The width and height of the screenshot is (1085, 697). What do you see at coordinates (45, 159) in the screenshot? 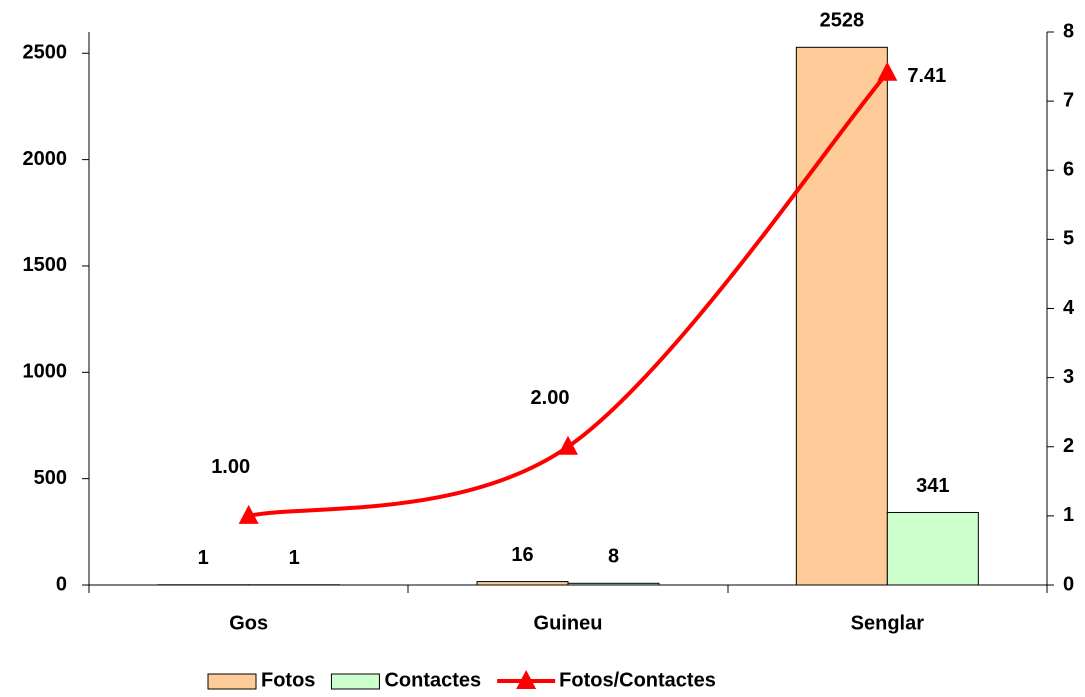
I see `y-tick-label: 2000` at bounding box center [45, 159].